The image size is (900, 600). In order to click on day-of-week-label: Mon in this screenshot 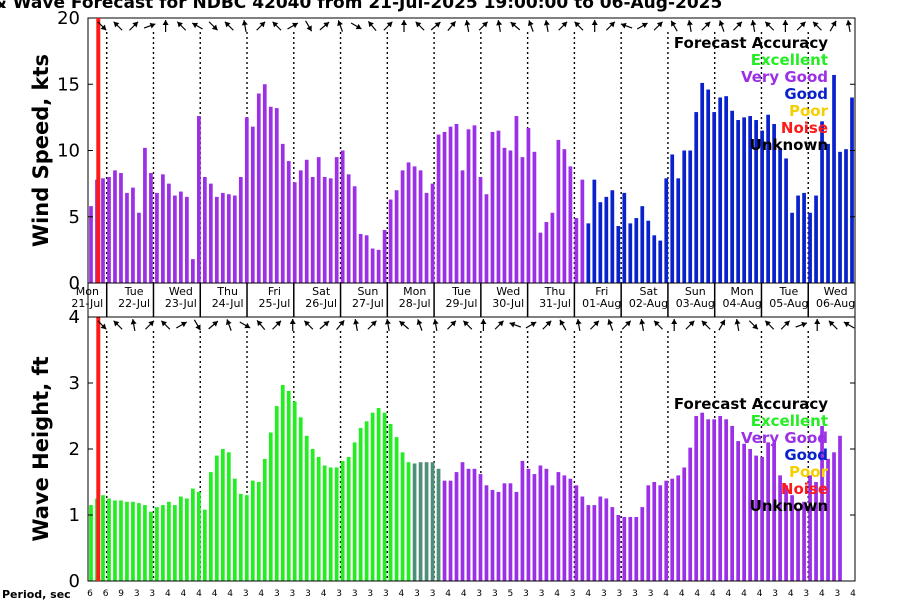, I will do `click(414, 291)`.